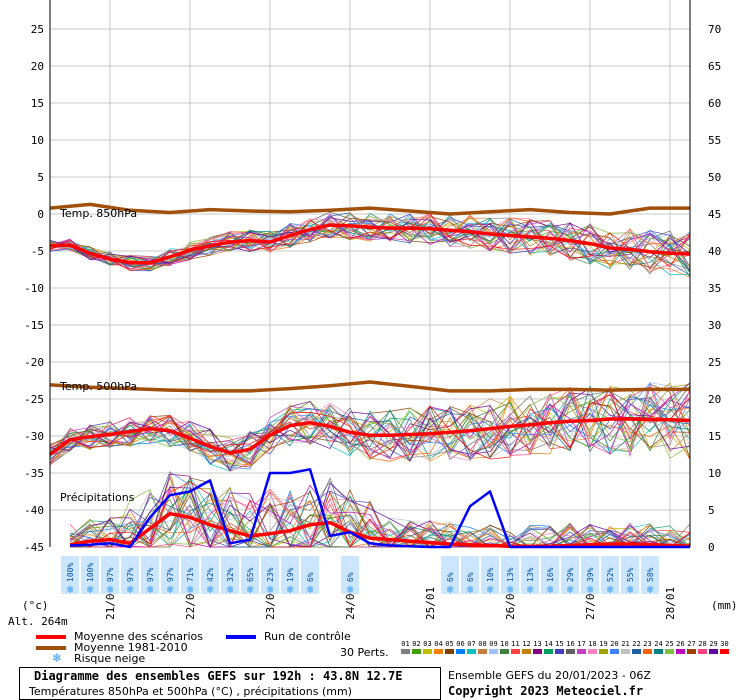 The height and width of the screenshot is (700, 740). Describe the element at coordinates (714, 473) in the screenshot. I see `right-tick-label: 10` at that location.